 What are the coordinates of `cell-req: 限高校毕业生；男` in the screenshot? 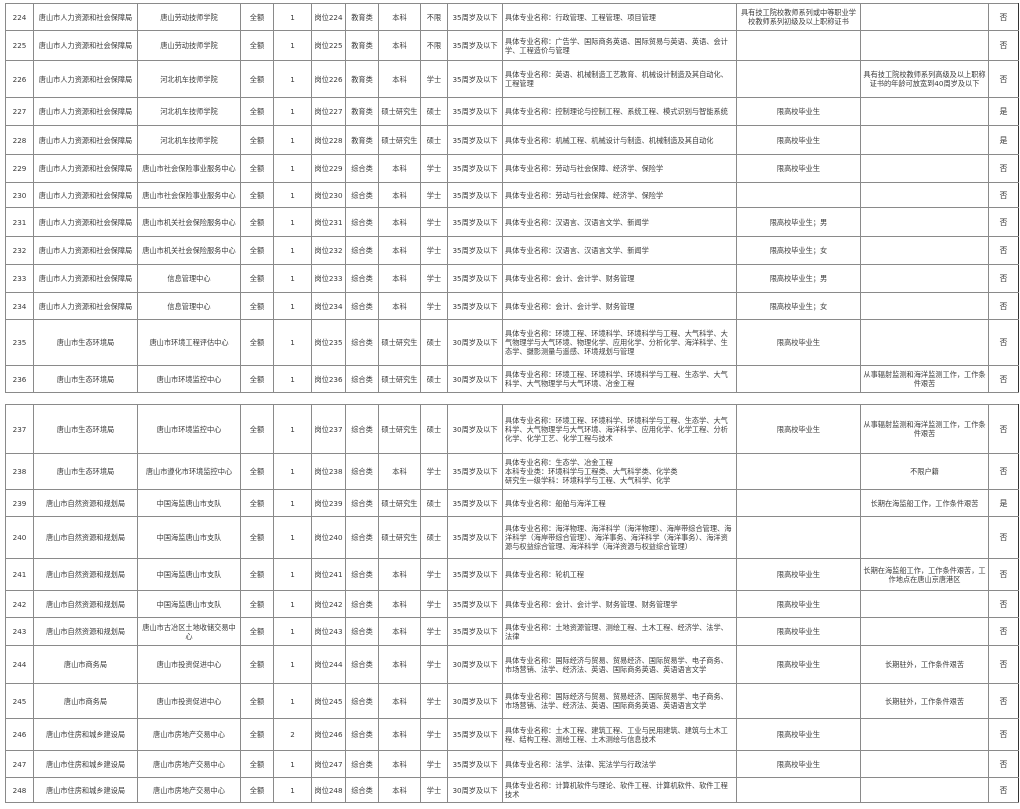 It's located at (798, 278).